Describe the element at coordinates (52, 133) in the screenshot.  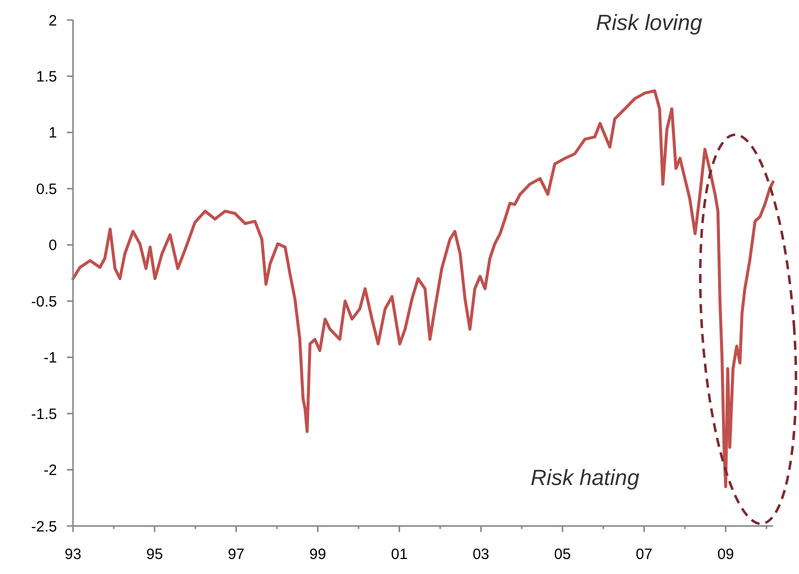
I see `y-tick-label: 1` at that location.